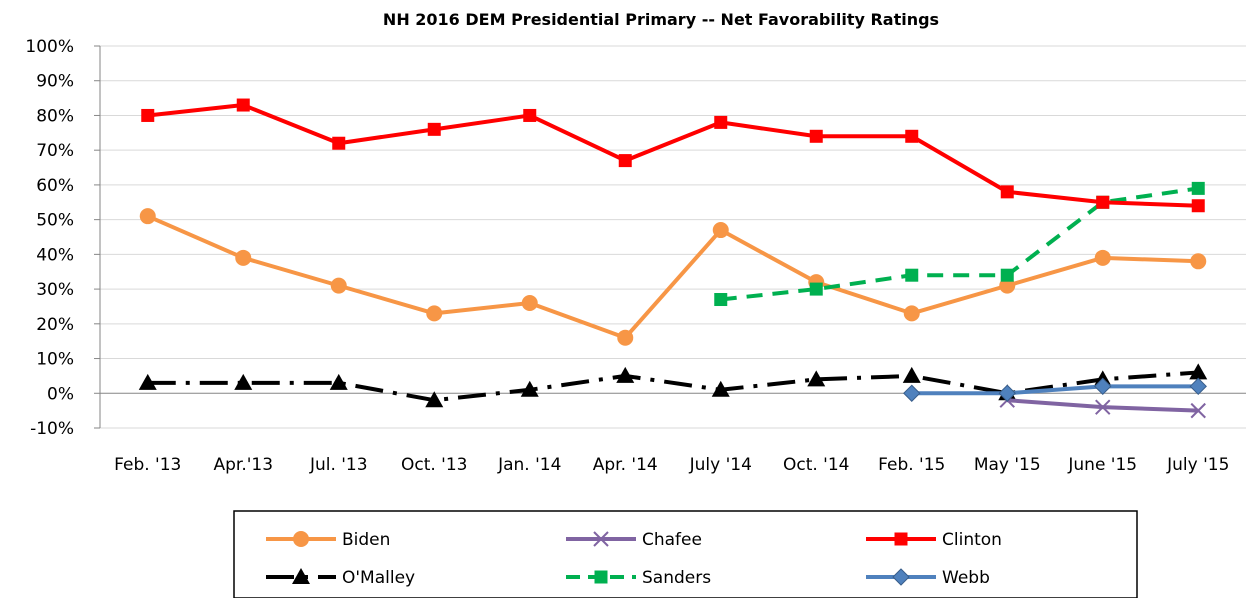 The height and width of the screenshot is (598, 1249). I want to click on series-sanders, so click(959, 244).